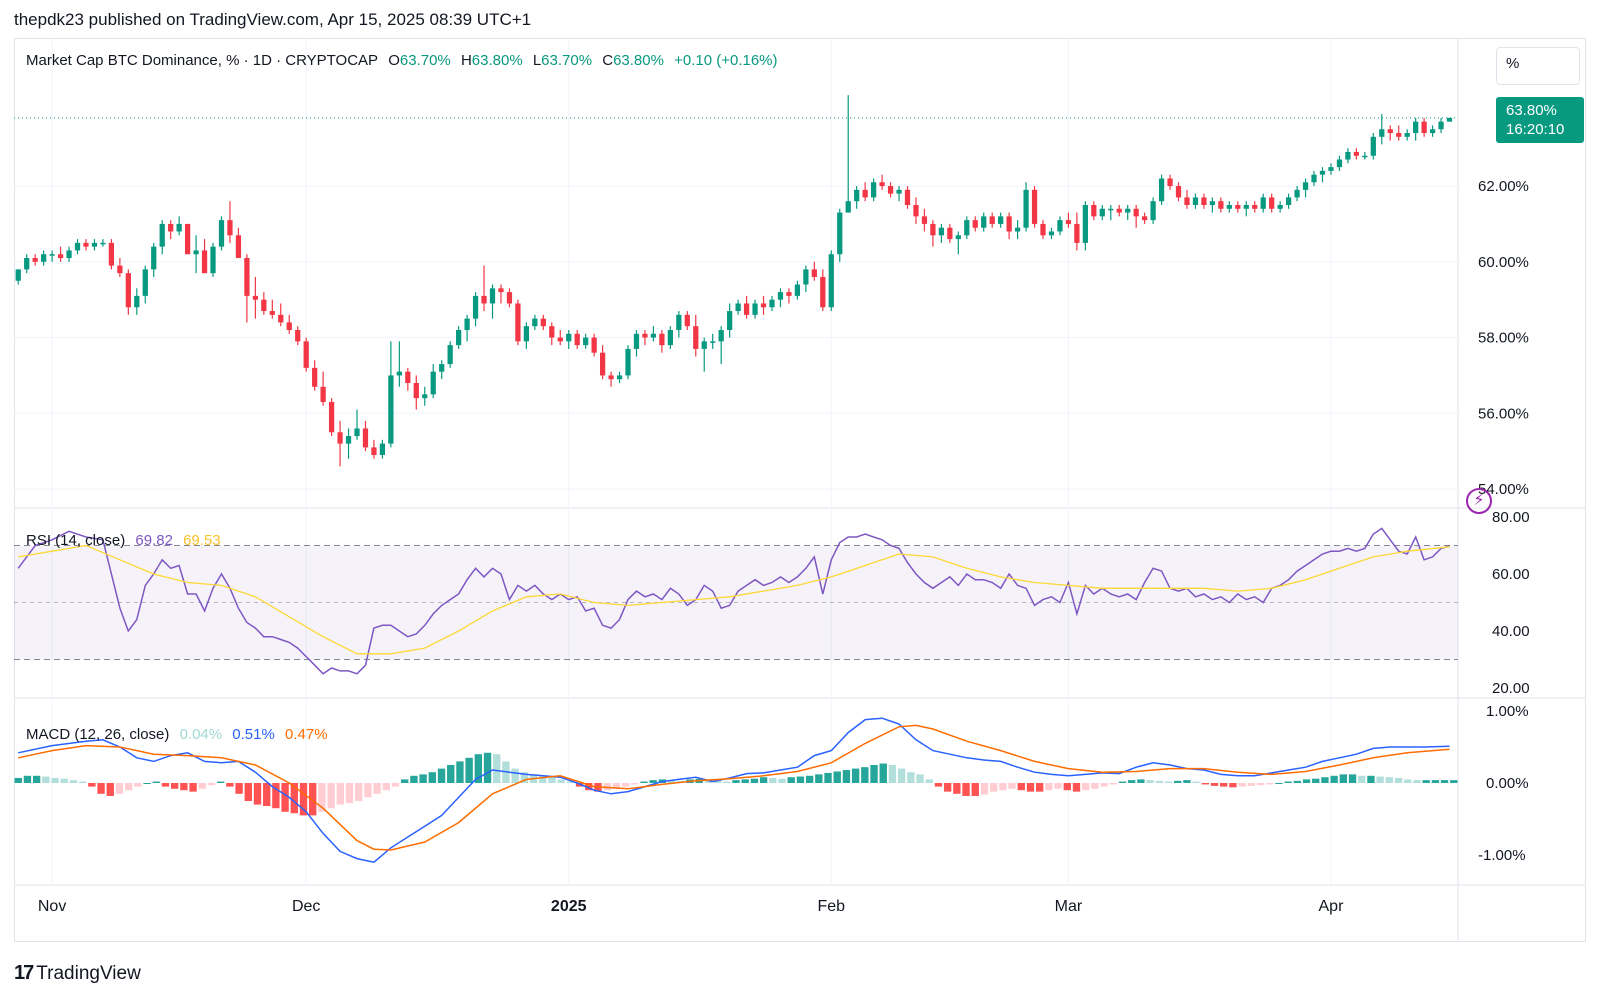 The height and width of the screenshot is (995, 1600). Describe the element at coordinates (1479, 501) in the screenshot. I see `lightning-icon: ⚡` at that location.